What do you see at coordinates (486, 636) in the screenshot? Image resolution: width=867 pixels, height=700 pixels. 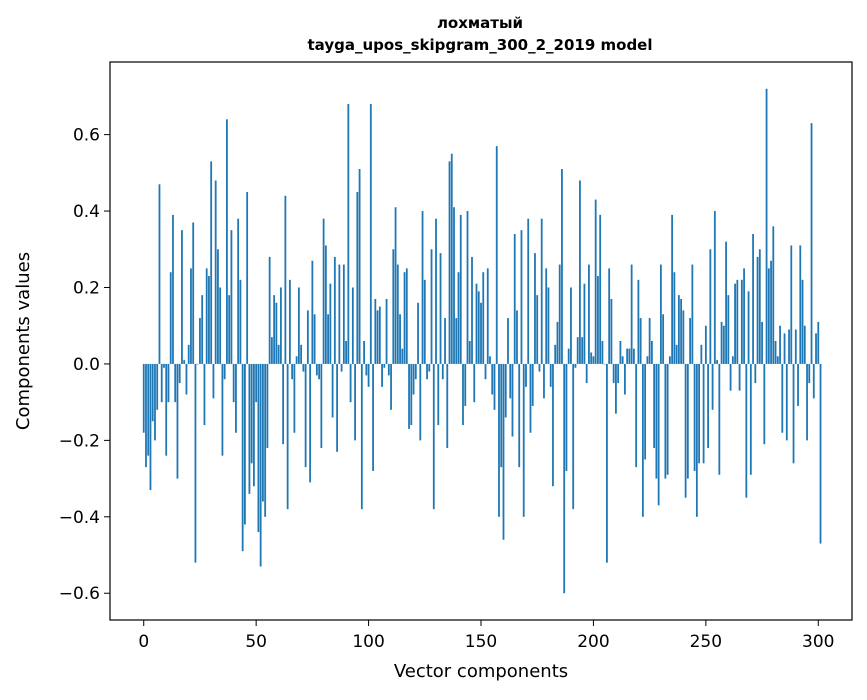 I see `x-axis-ticks: 0 50 100 150 200 250 300` at bounding box center [486, 636].